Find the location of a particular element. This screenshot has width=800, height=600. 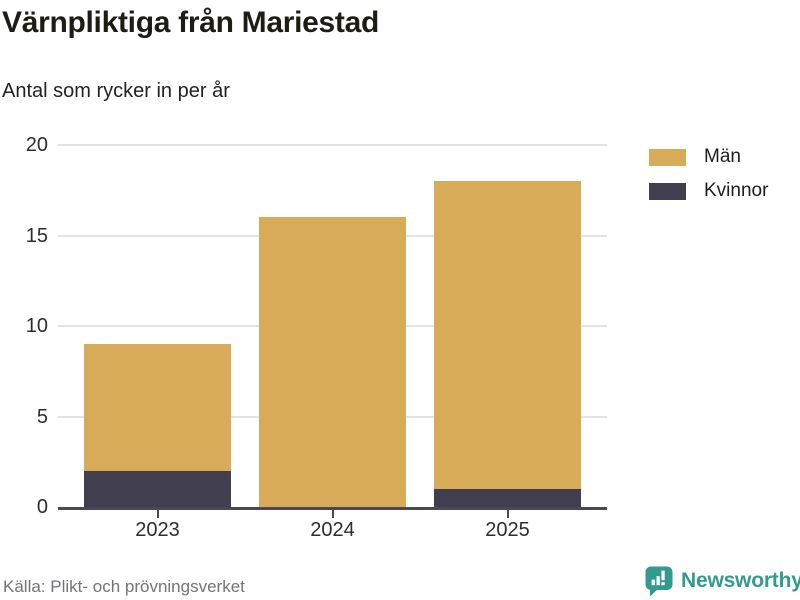

bar-segment-kvinnor-2023 is located at coordinates (157, 488).